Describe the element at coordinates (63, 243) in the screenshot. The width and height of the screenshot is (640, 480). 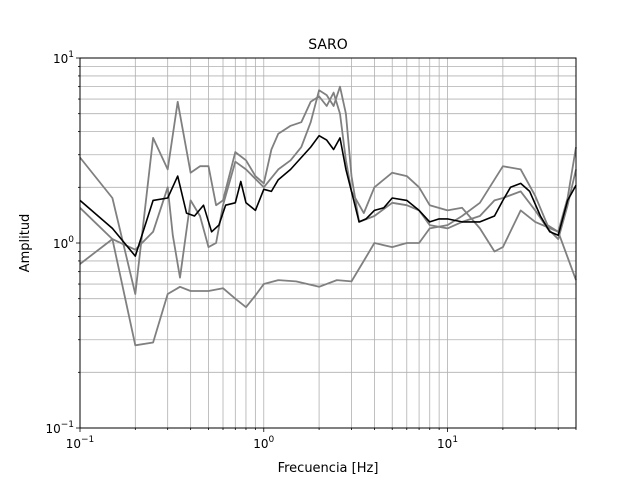
I see `y-tick-label: 10⁰` at that location.